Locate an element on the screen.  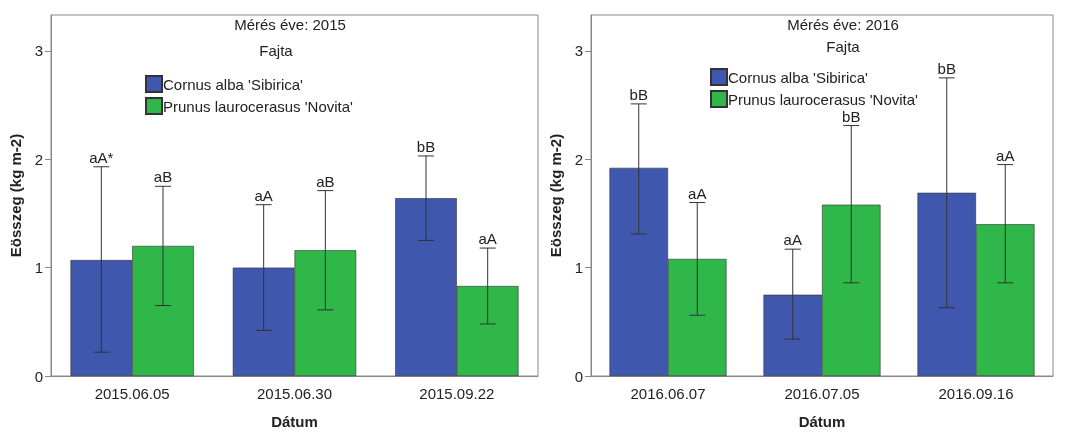
x-tick-label: 2015.06.30 is located at coordinates (294, 393).